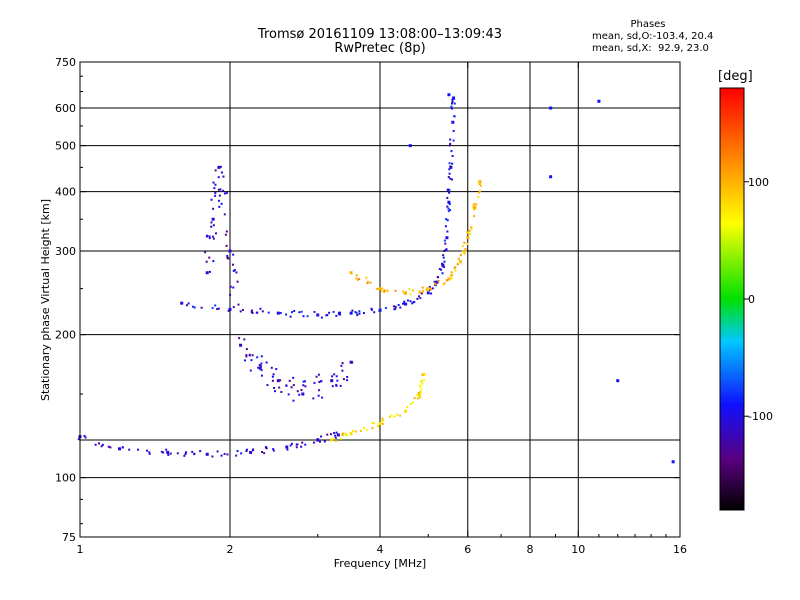  Describe the element at coordinates (578, 549) in the screenshot. I see `x-tick-label: 10` at that location.